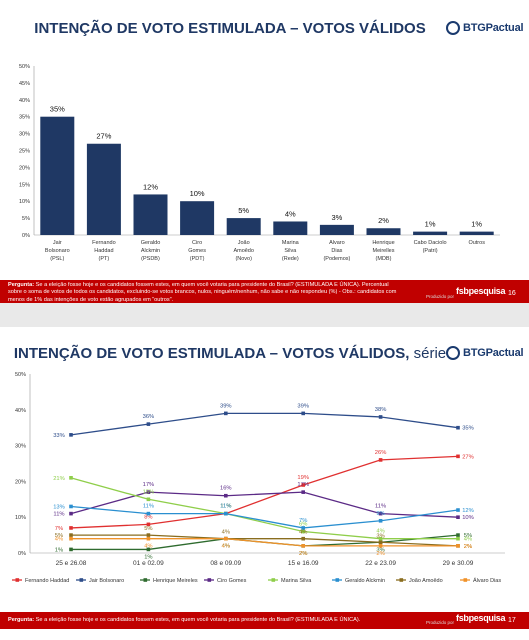 The width and height of the screenshot is (529, 640). I want to click on x-tick-label: Cabo Daciolo, so click(430, 243).